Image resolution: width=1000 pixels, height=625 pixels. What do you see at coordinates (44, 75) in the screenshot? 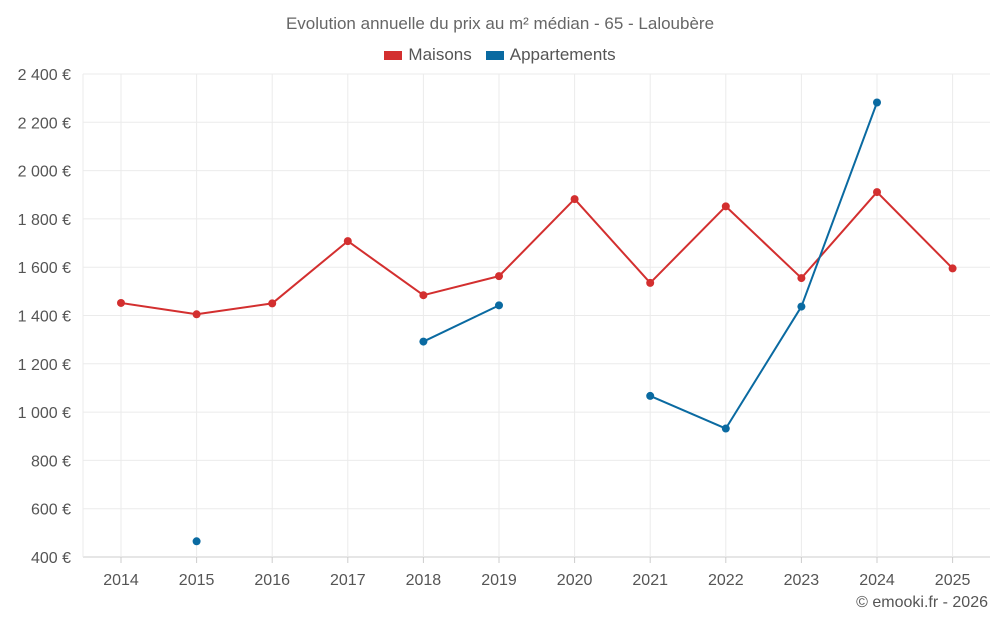
I see `y-tick-label: 2 400 €` at bounding box center [44, 75].